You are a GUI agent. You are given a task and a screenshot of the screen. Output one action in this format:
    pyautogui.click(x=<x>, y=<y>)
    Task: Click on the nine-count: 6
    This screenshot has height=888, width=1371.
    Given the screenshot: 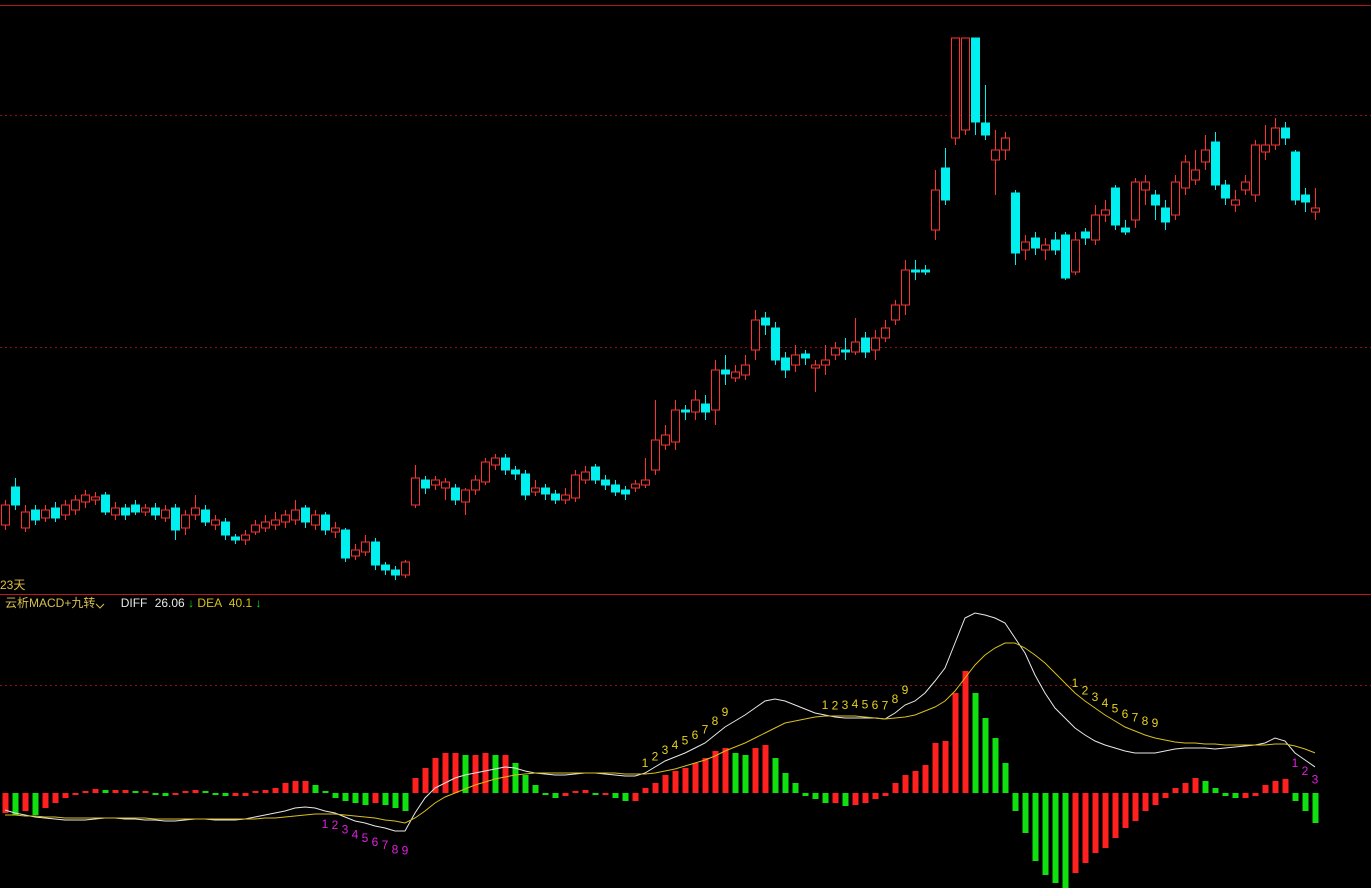 What is the action you would take?
    pyautogui.click(x=1125, y=714)
    